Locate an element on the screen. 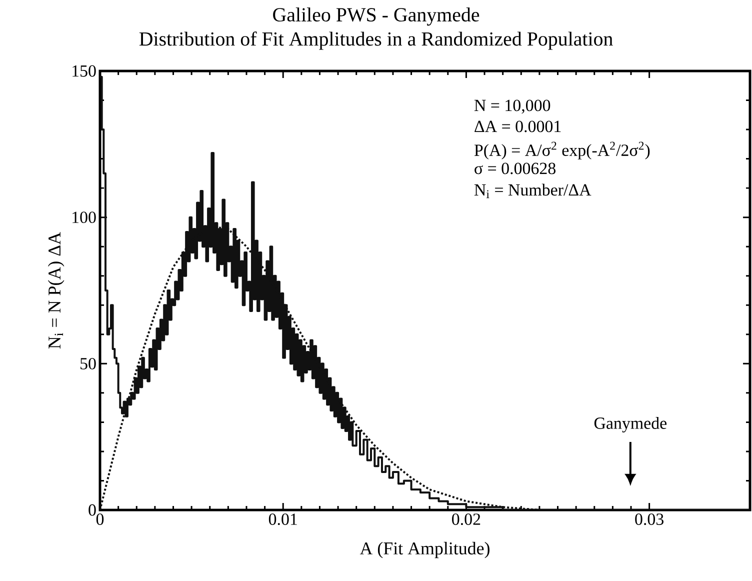 The width and height of the screenshot is (752, 581). y-axis-title: N$_{i}$ = N P(A) ΔA is located at coordinates (56, 290).